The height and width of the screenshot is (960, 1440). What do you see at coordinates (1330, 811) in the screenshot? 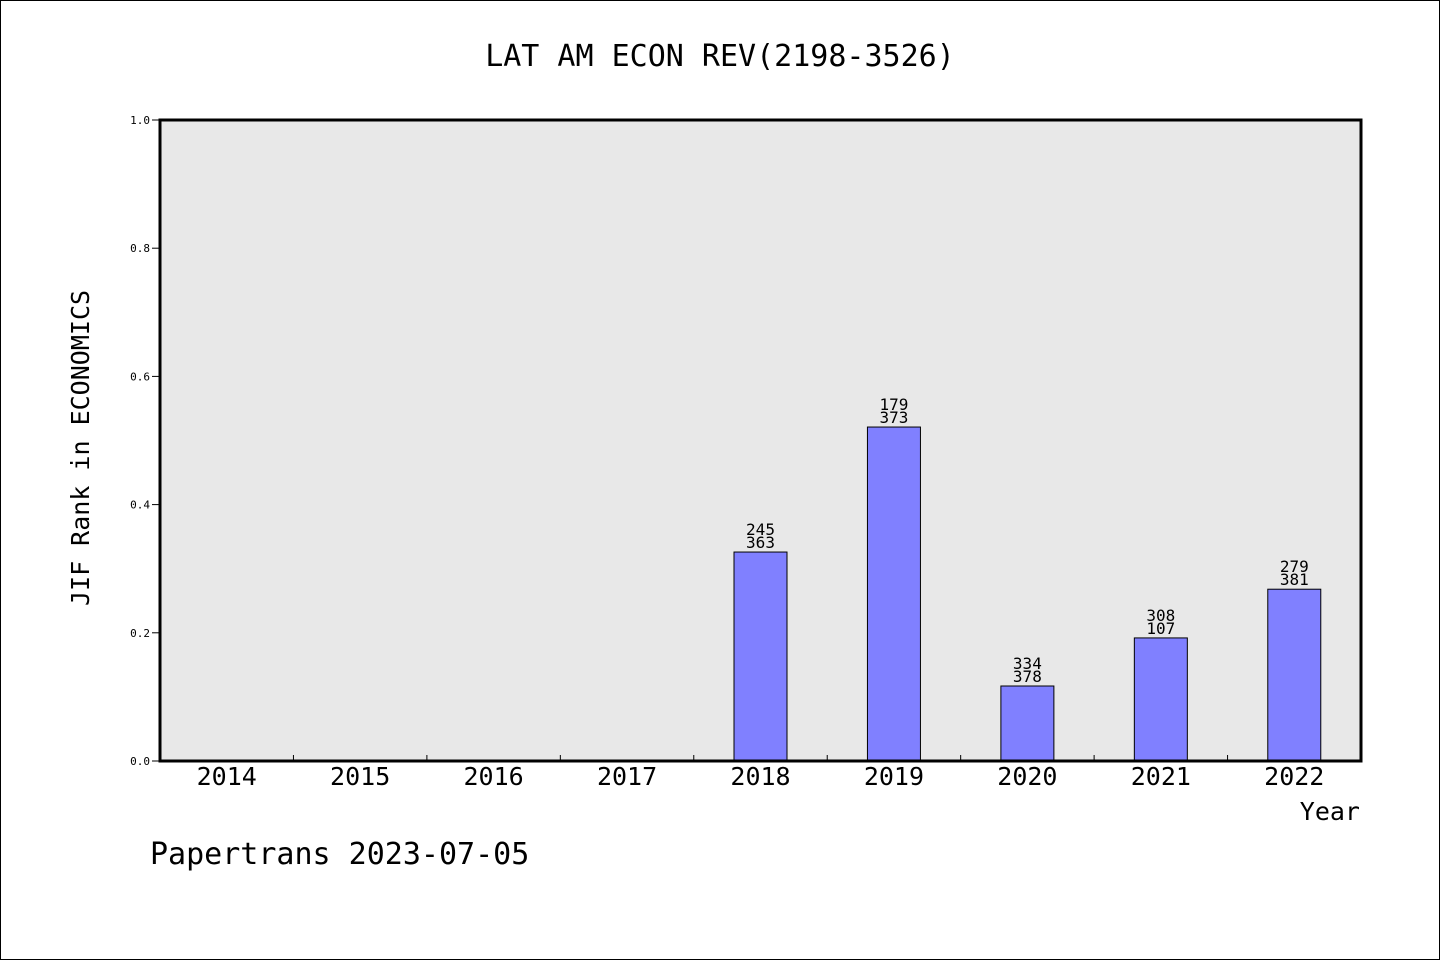
I see `x-axis-label: Year` at bounding box center [1330, 811].